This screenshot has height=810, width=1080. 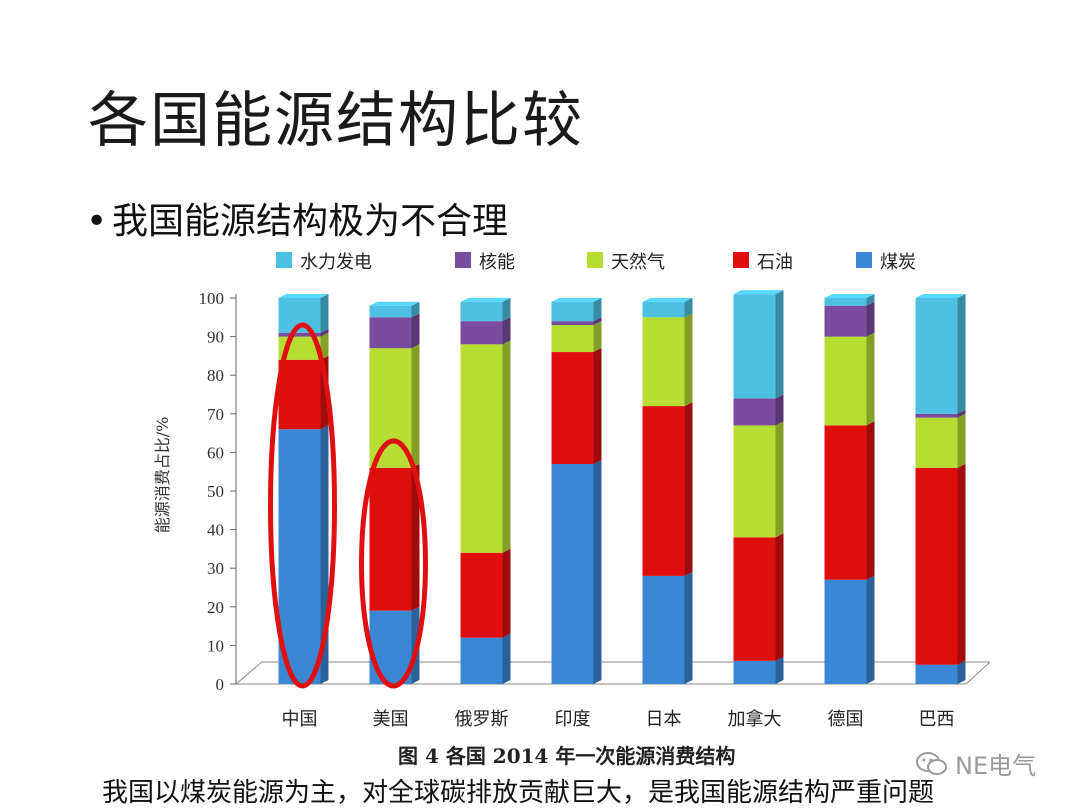 I want to click on y-tick-label: 80, so click(x=215, y=375).